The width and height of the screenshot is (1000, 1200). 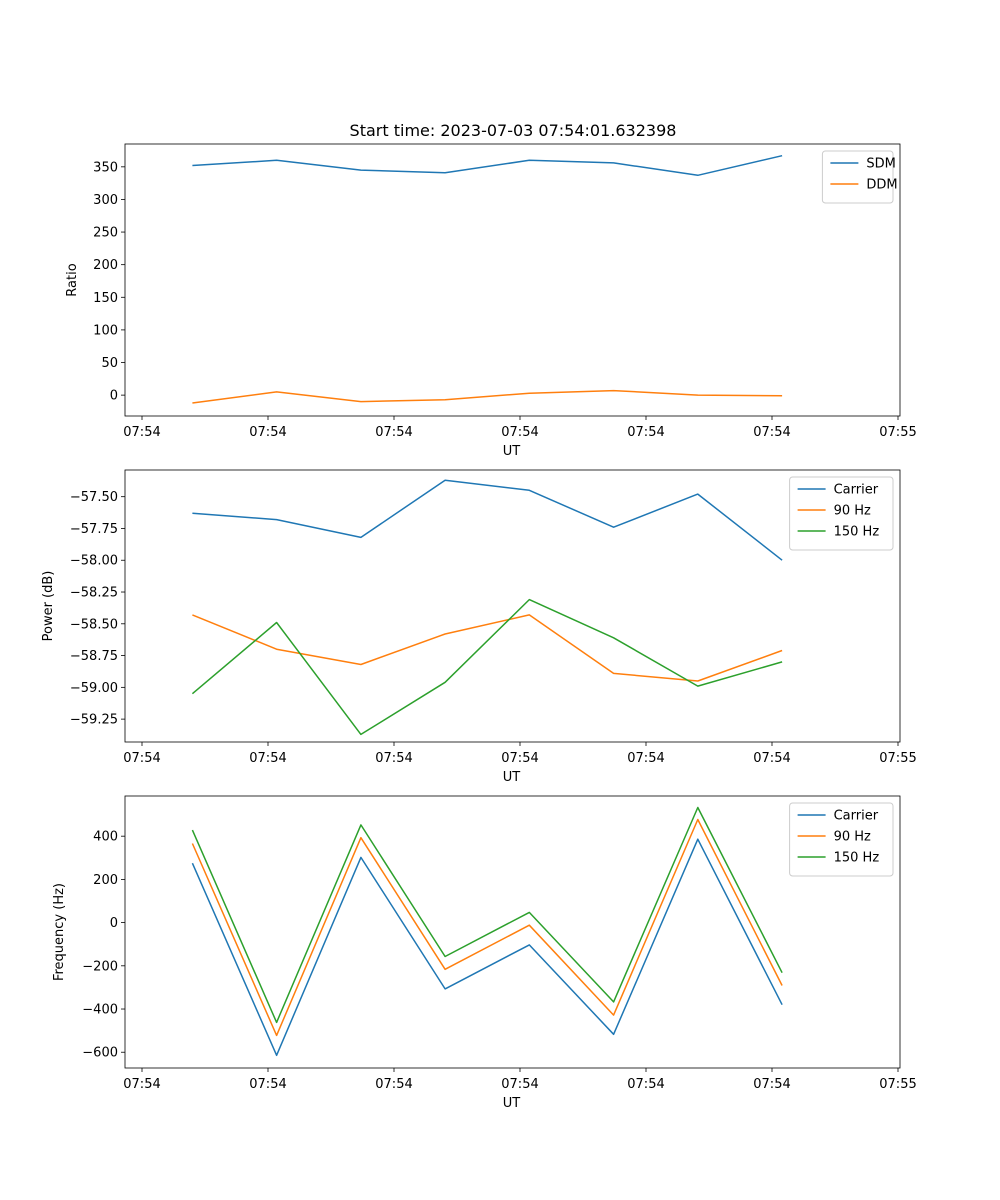 What do you see at coordinates (94, 529) in the screenshot?
I see `y-tick-label: −57.75` at bounding box center [94, 529].